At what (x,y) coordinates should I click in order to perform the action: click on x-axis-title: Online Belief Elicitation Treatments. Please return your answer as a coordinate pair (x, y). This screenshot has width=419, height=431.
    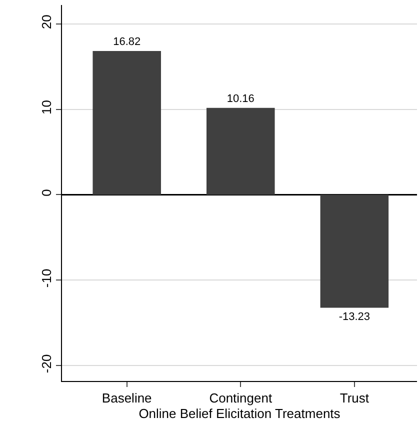
    Looking at the image, I should click on (239, 414).